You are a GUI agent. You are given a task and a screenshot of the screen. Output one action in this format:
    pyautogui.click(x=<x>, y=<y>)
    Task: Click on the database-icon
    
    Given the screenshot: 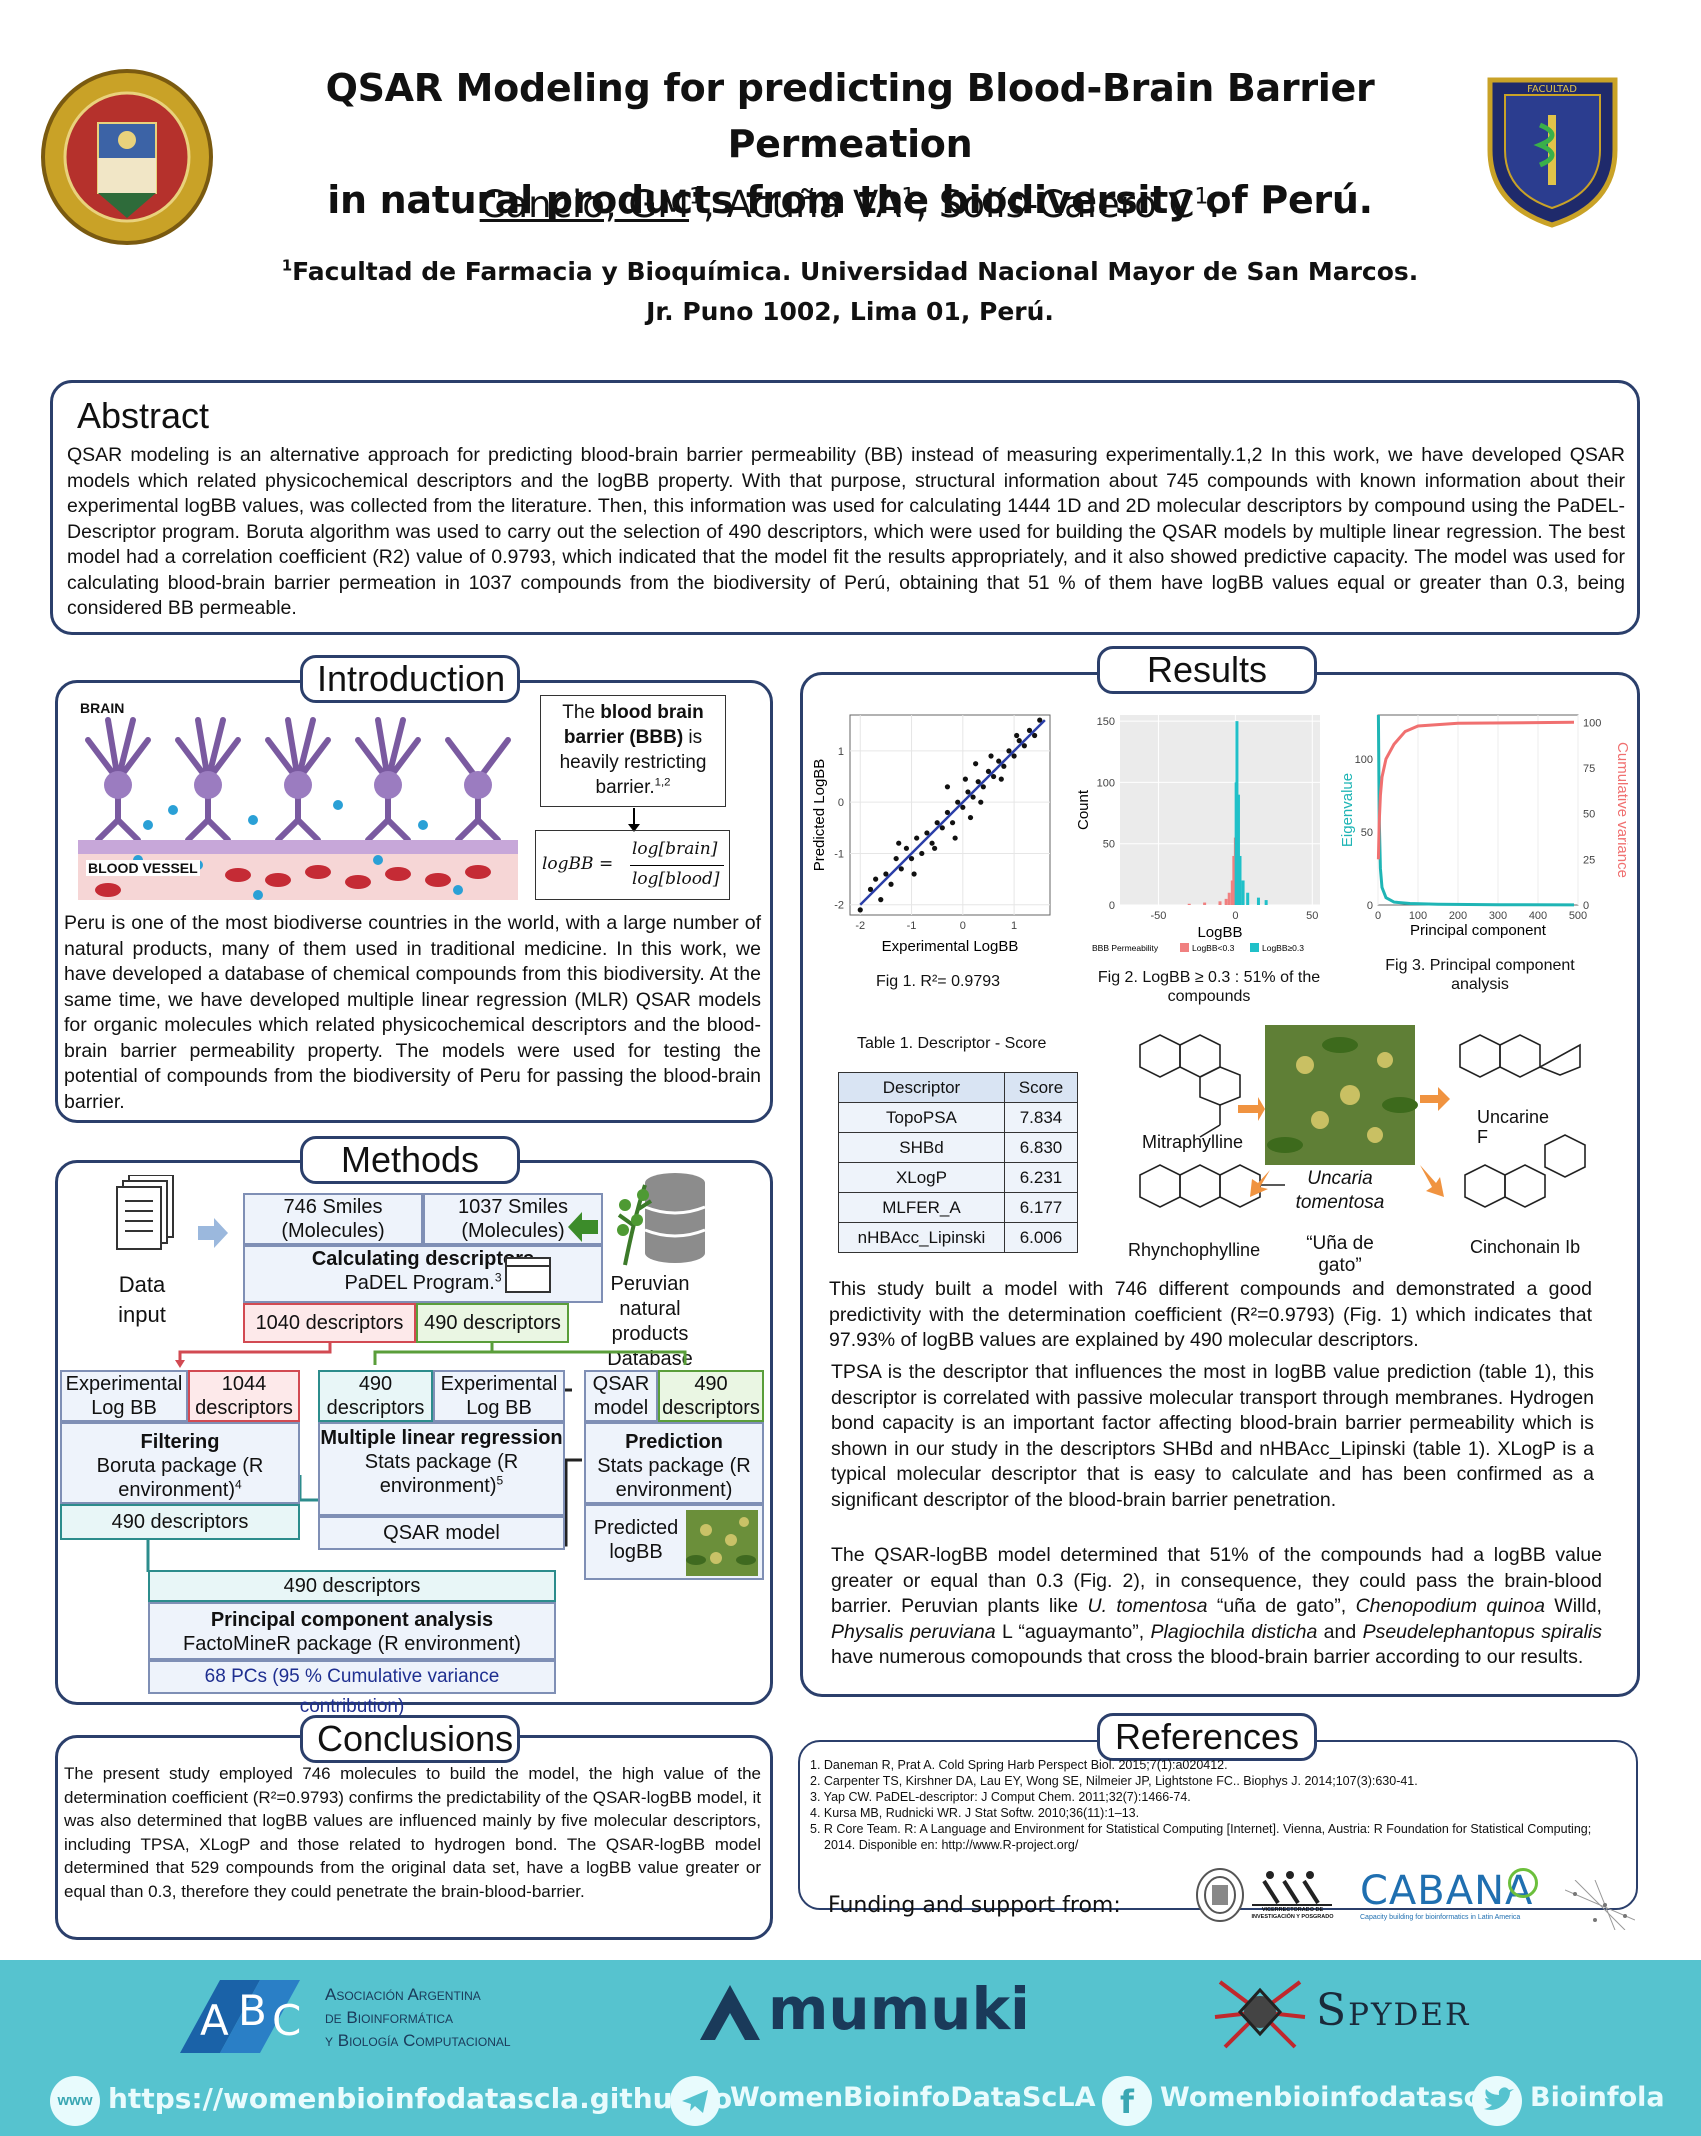 What is the action you would take?
    pyautogui.click(x=665, y=1217)
    